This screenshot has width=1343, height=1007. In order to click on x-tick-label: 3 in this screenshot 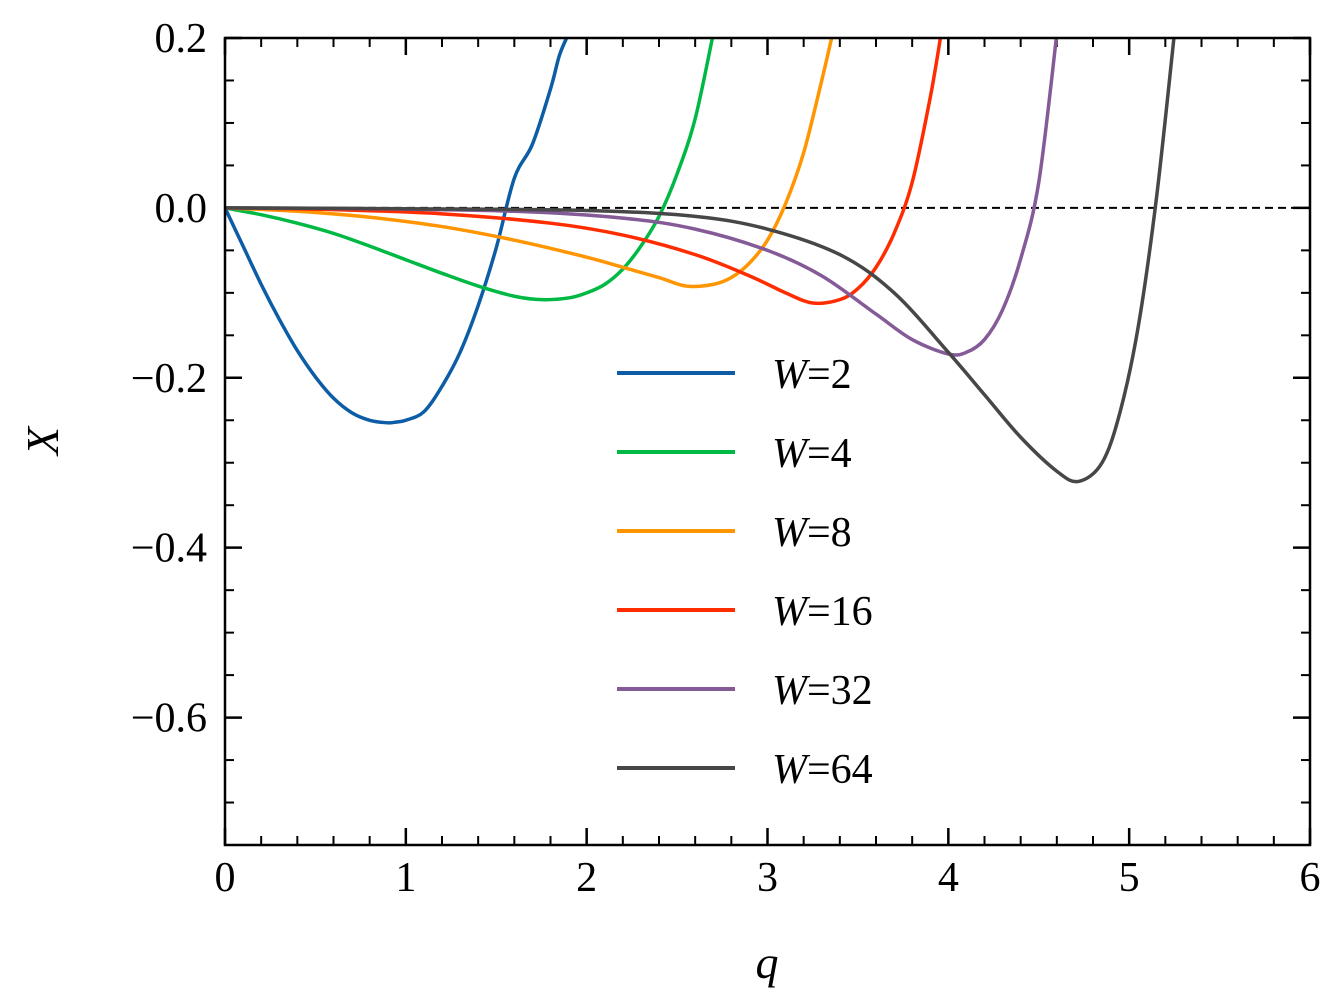, I will do `click(767, 878)`.